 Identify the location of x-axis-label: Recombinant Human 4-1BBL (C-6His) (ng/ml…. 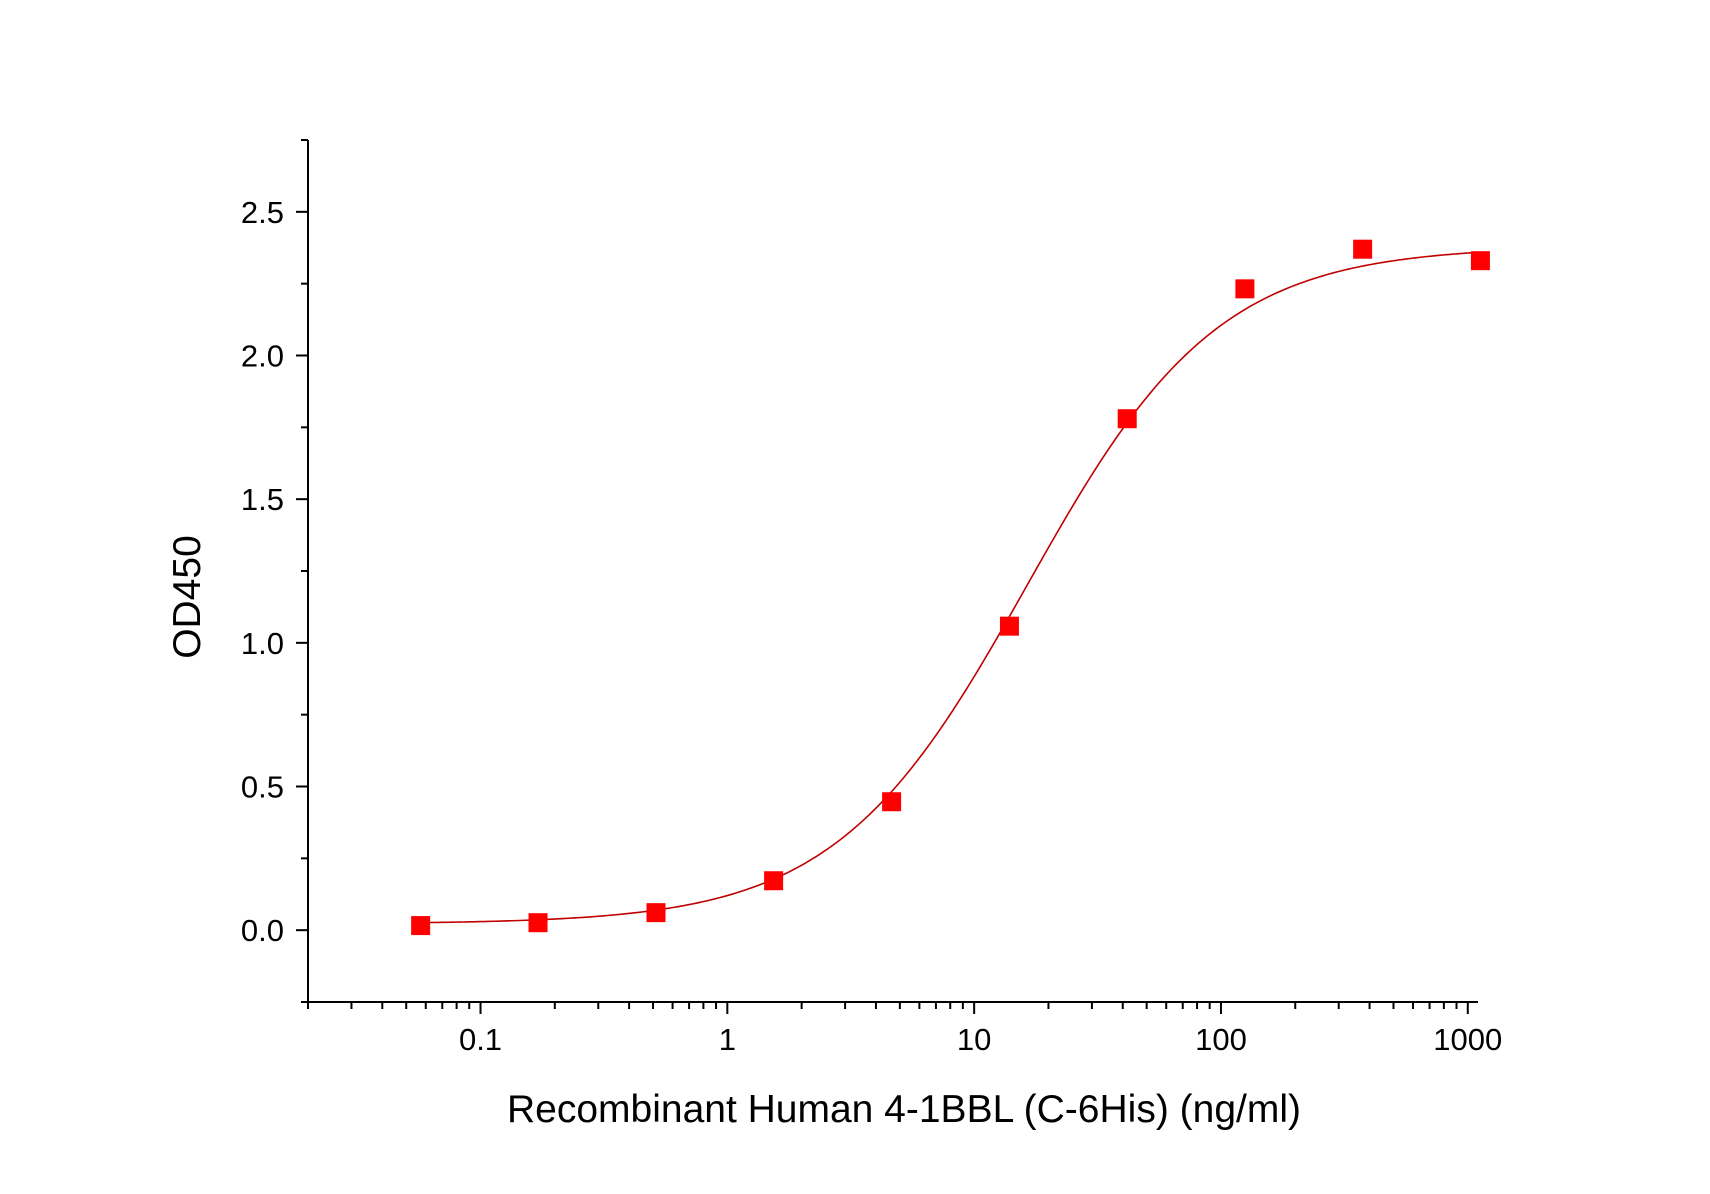
(904, 1109).